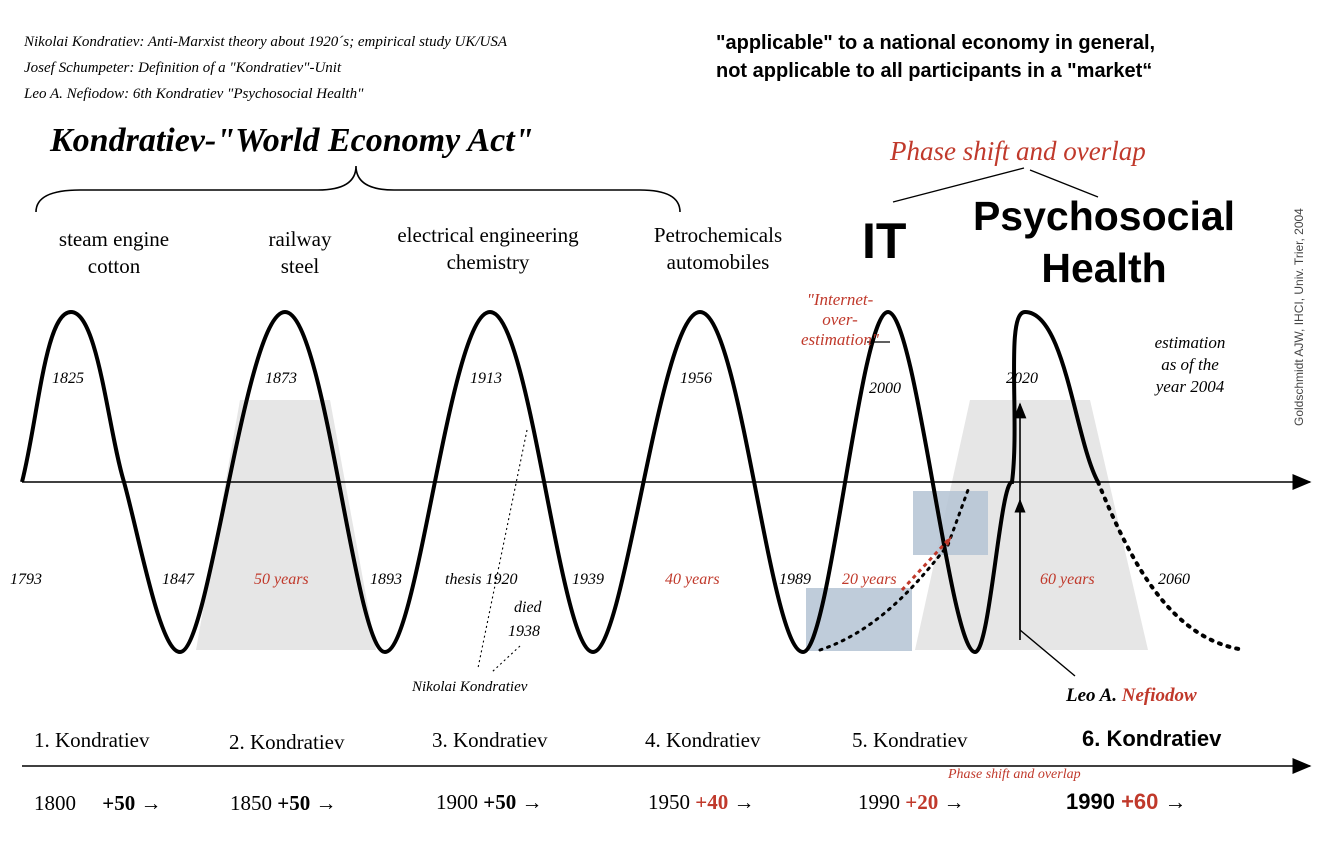  What do you see at coordinates (954, 802) in the screenshot?
I see `timeline-5-arrow: →` at bounding box center [954, 802].